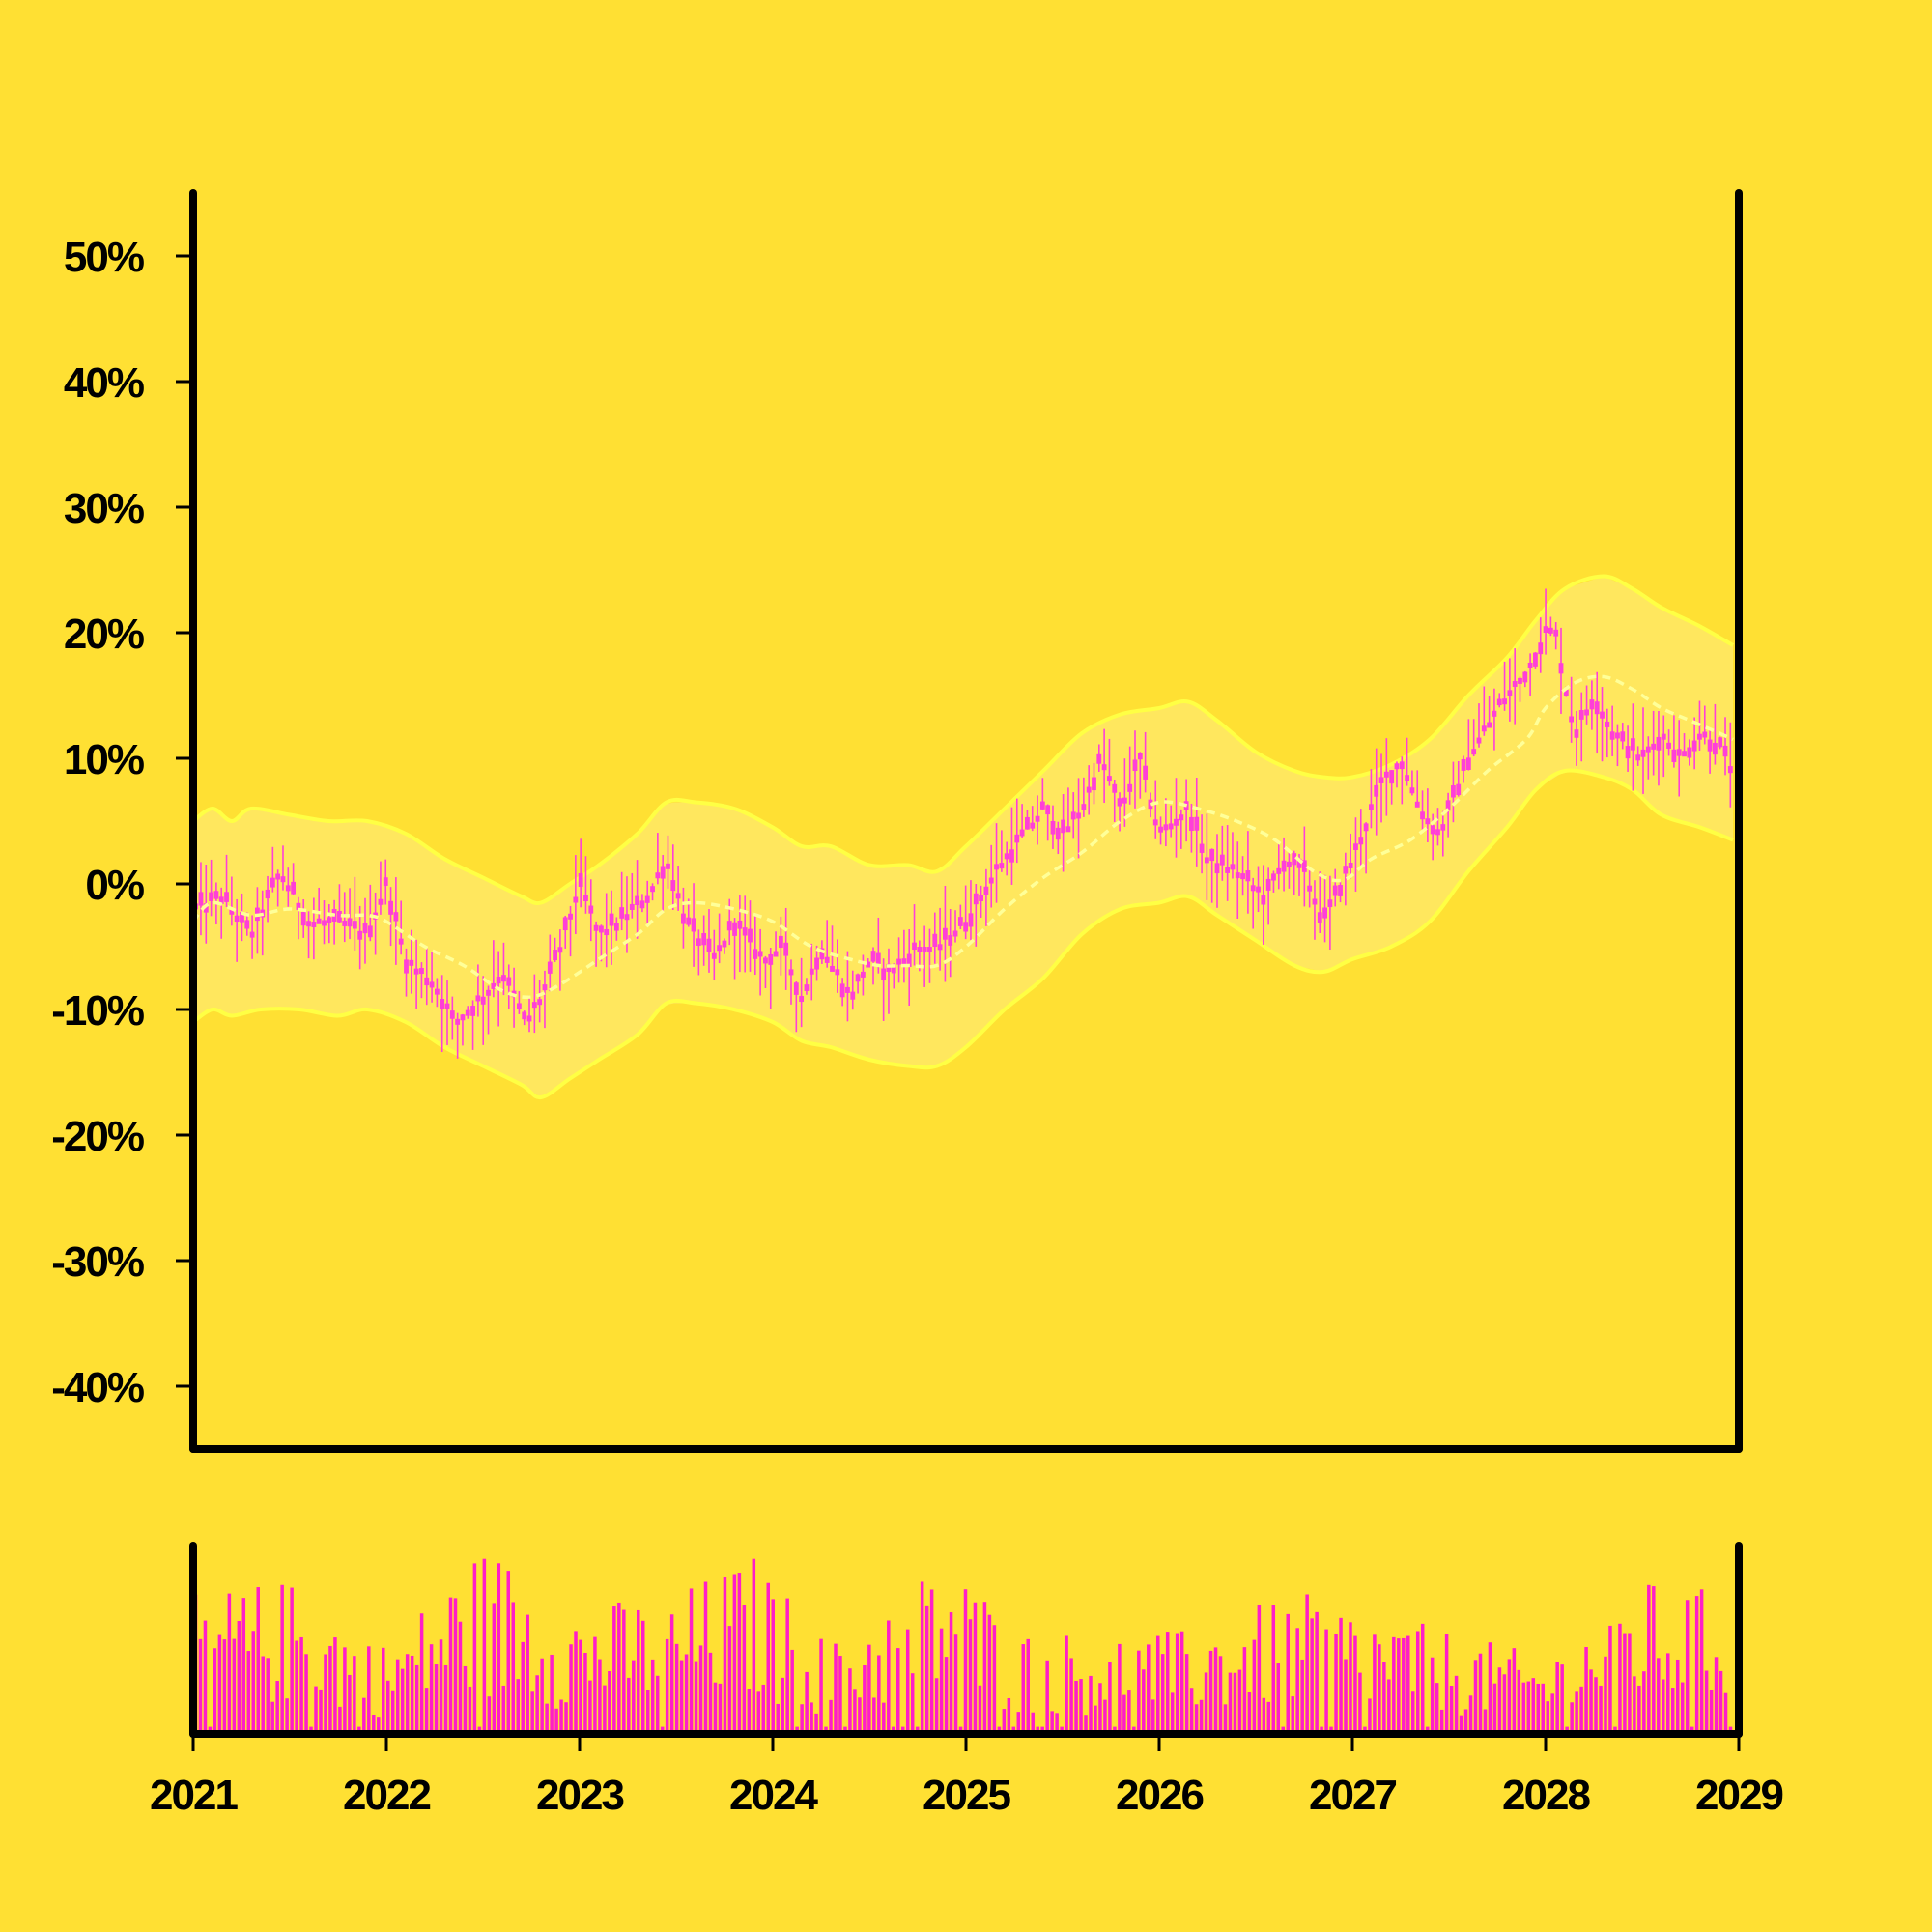  I want to click on x-tick-label: 2027, so click(1352, 1795).